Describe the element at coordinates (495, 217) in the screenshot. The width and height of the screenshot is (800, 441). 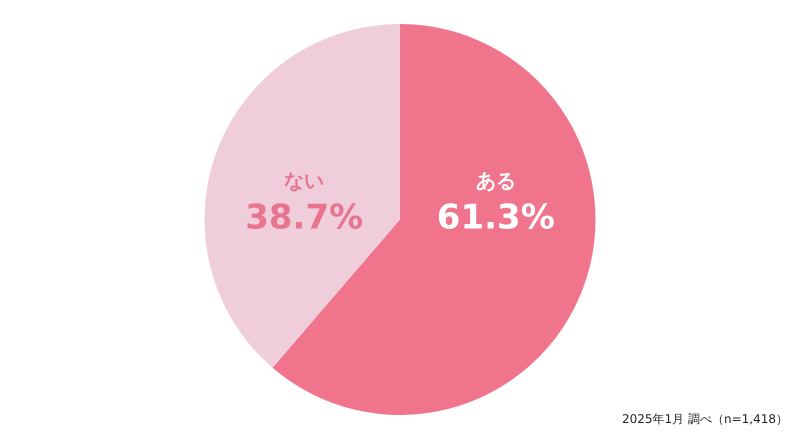
I see `data-label: 61.3%` at that location.